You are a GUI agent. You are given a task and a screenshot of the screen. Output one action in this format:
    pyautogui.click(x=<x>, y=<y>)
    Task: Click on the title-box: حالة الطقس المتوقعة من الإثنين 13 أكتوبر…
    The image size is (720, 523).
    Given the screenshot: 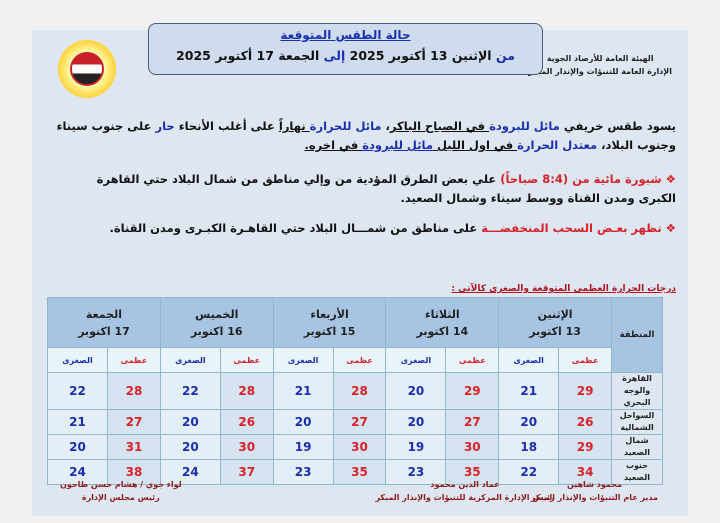 What is the action you would take?
    pyautogui.click(x=345, y=49)
    